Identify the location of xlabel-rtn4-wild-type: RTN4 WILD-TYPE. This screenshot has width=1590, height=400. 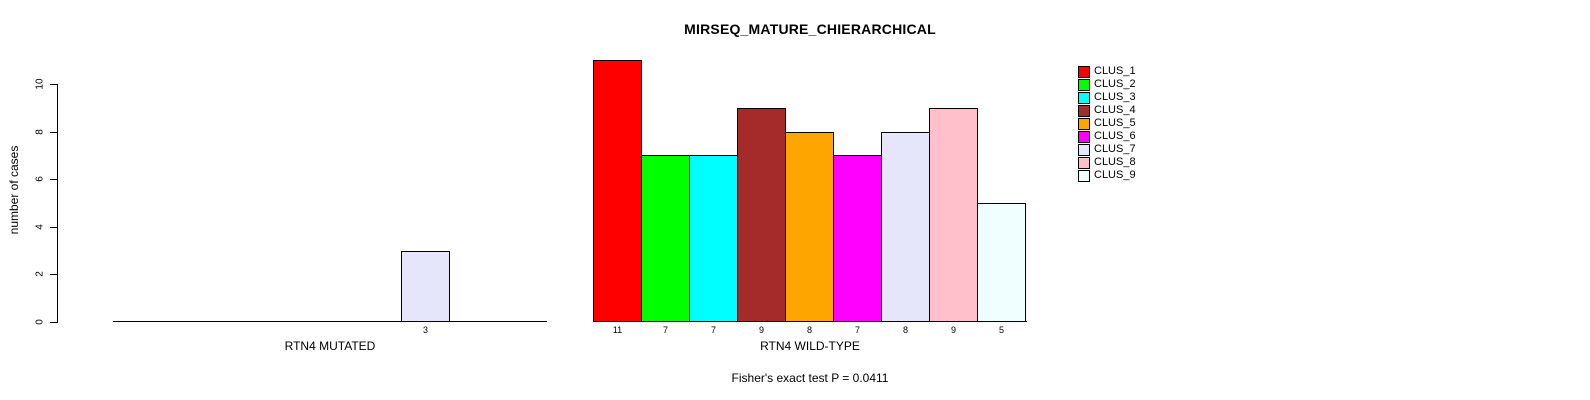
(810, 346).